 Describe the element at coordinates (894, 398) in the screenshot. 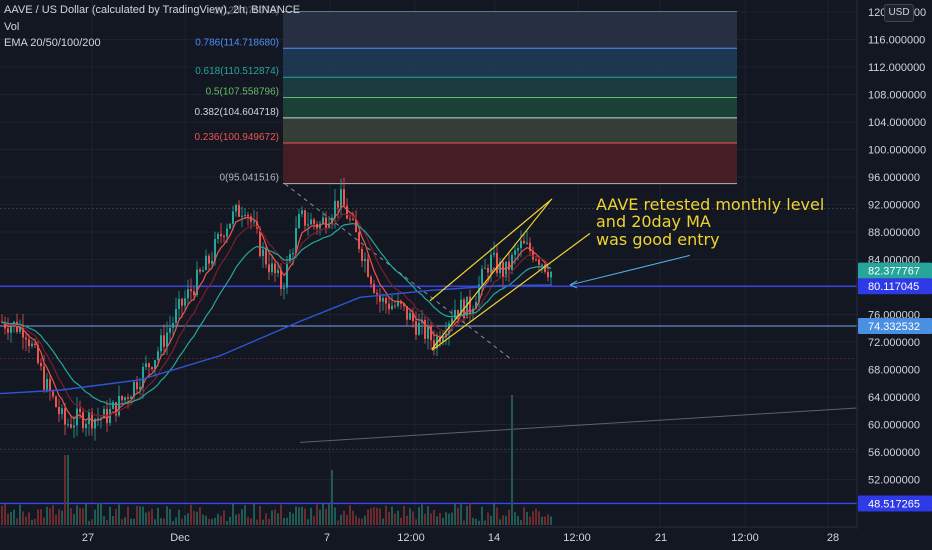

I see `price-tick-label: 64.000000` at that location.